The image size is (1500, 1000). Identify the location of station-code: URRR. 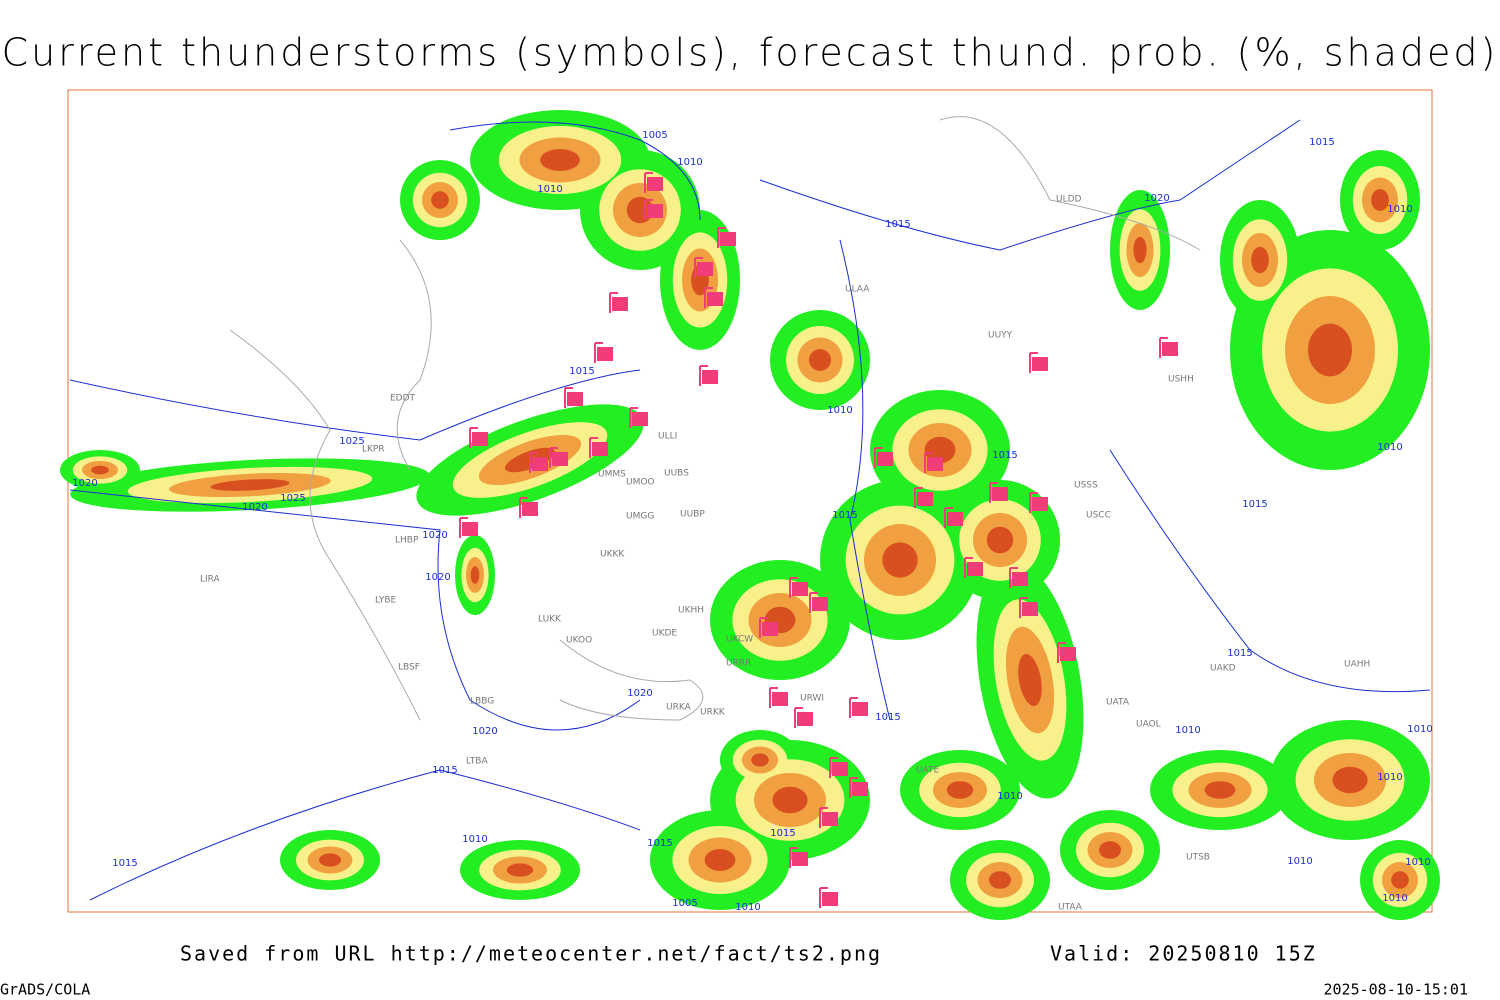
(738, 664).